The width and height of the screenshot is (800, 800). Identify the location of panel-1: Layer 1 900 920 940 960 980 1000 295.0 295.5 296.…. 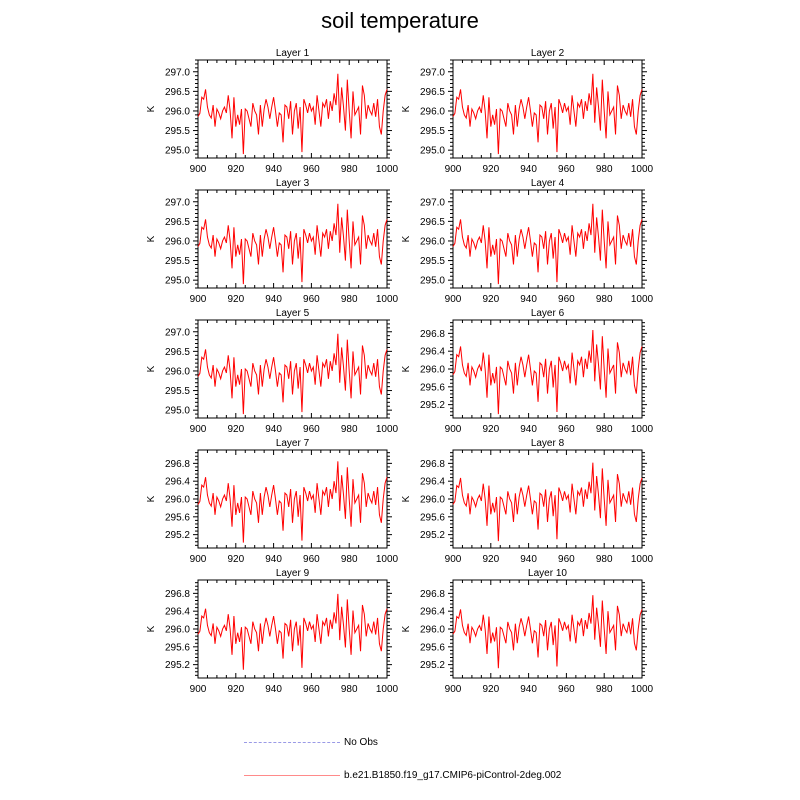
(272, 111).